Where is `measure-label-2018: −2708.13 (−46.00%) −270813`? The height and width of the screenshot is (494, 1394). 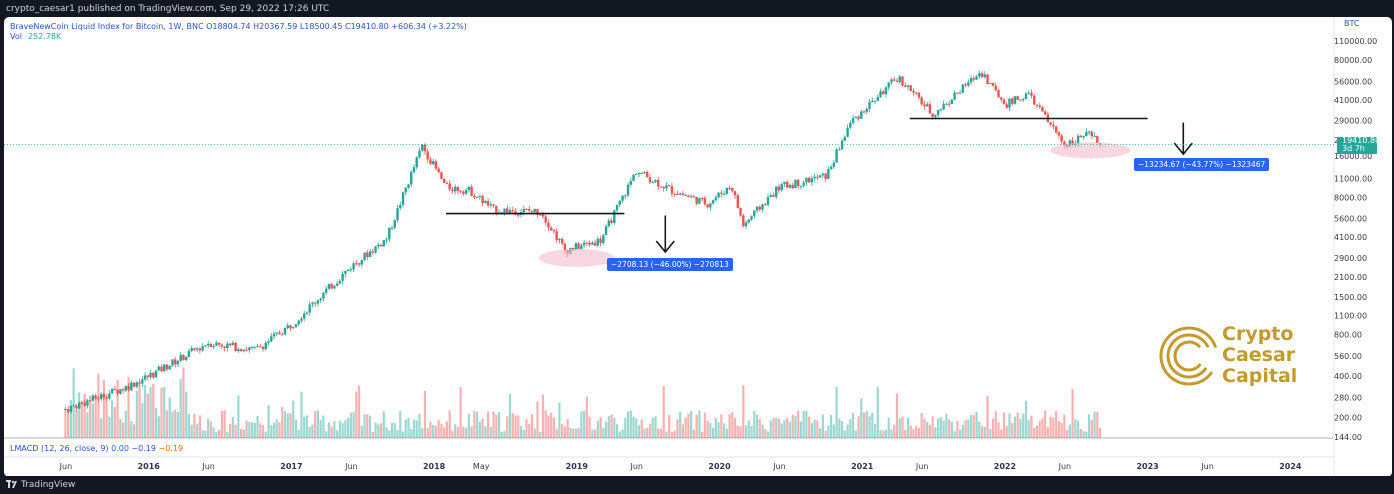
measure-label-2018: −2708.13 (−46.00%) −270813 is located at coordinates (670, 264).